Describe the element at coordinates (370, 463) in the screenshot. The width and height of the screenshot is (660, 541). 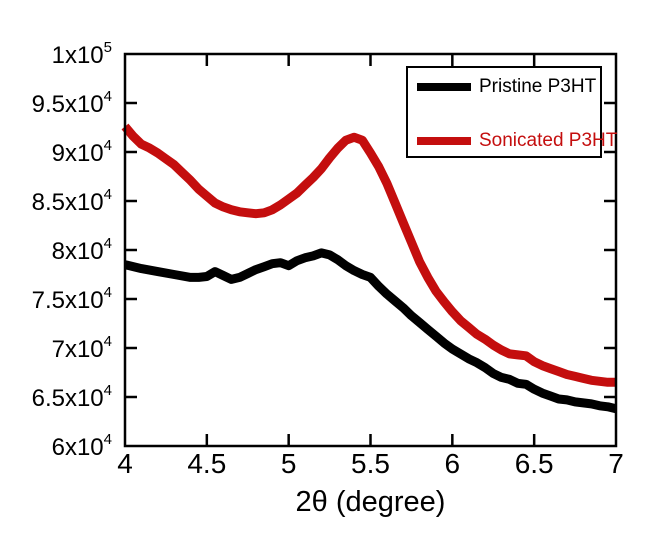
I see `x-tick-label: 5.5` at that location.